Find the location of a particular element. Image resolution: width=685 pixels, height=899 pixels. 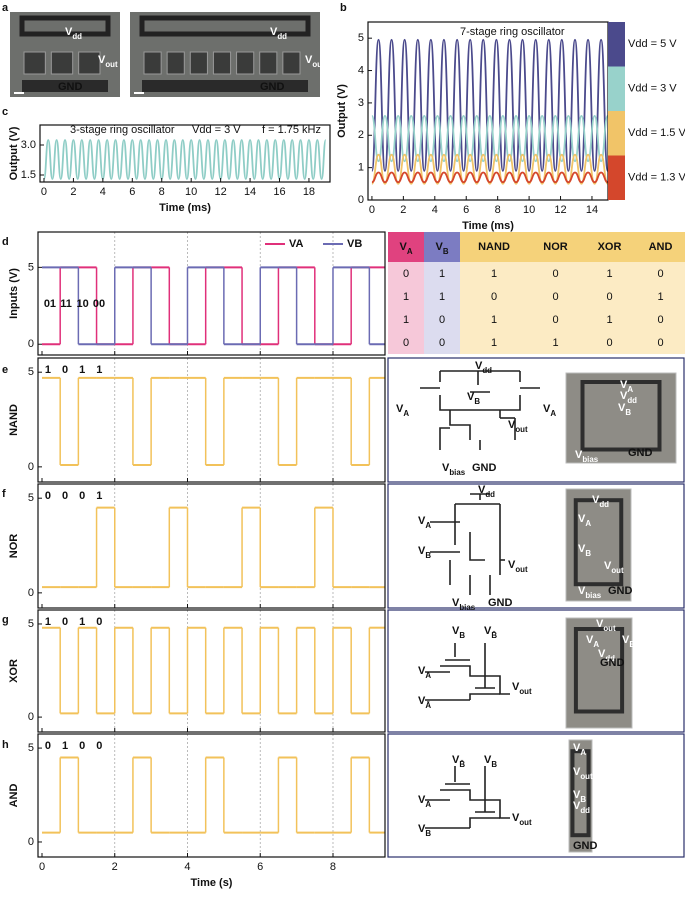

gnd-pad is located at coordinates (65, 86).